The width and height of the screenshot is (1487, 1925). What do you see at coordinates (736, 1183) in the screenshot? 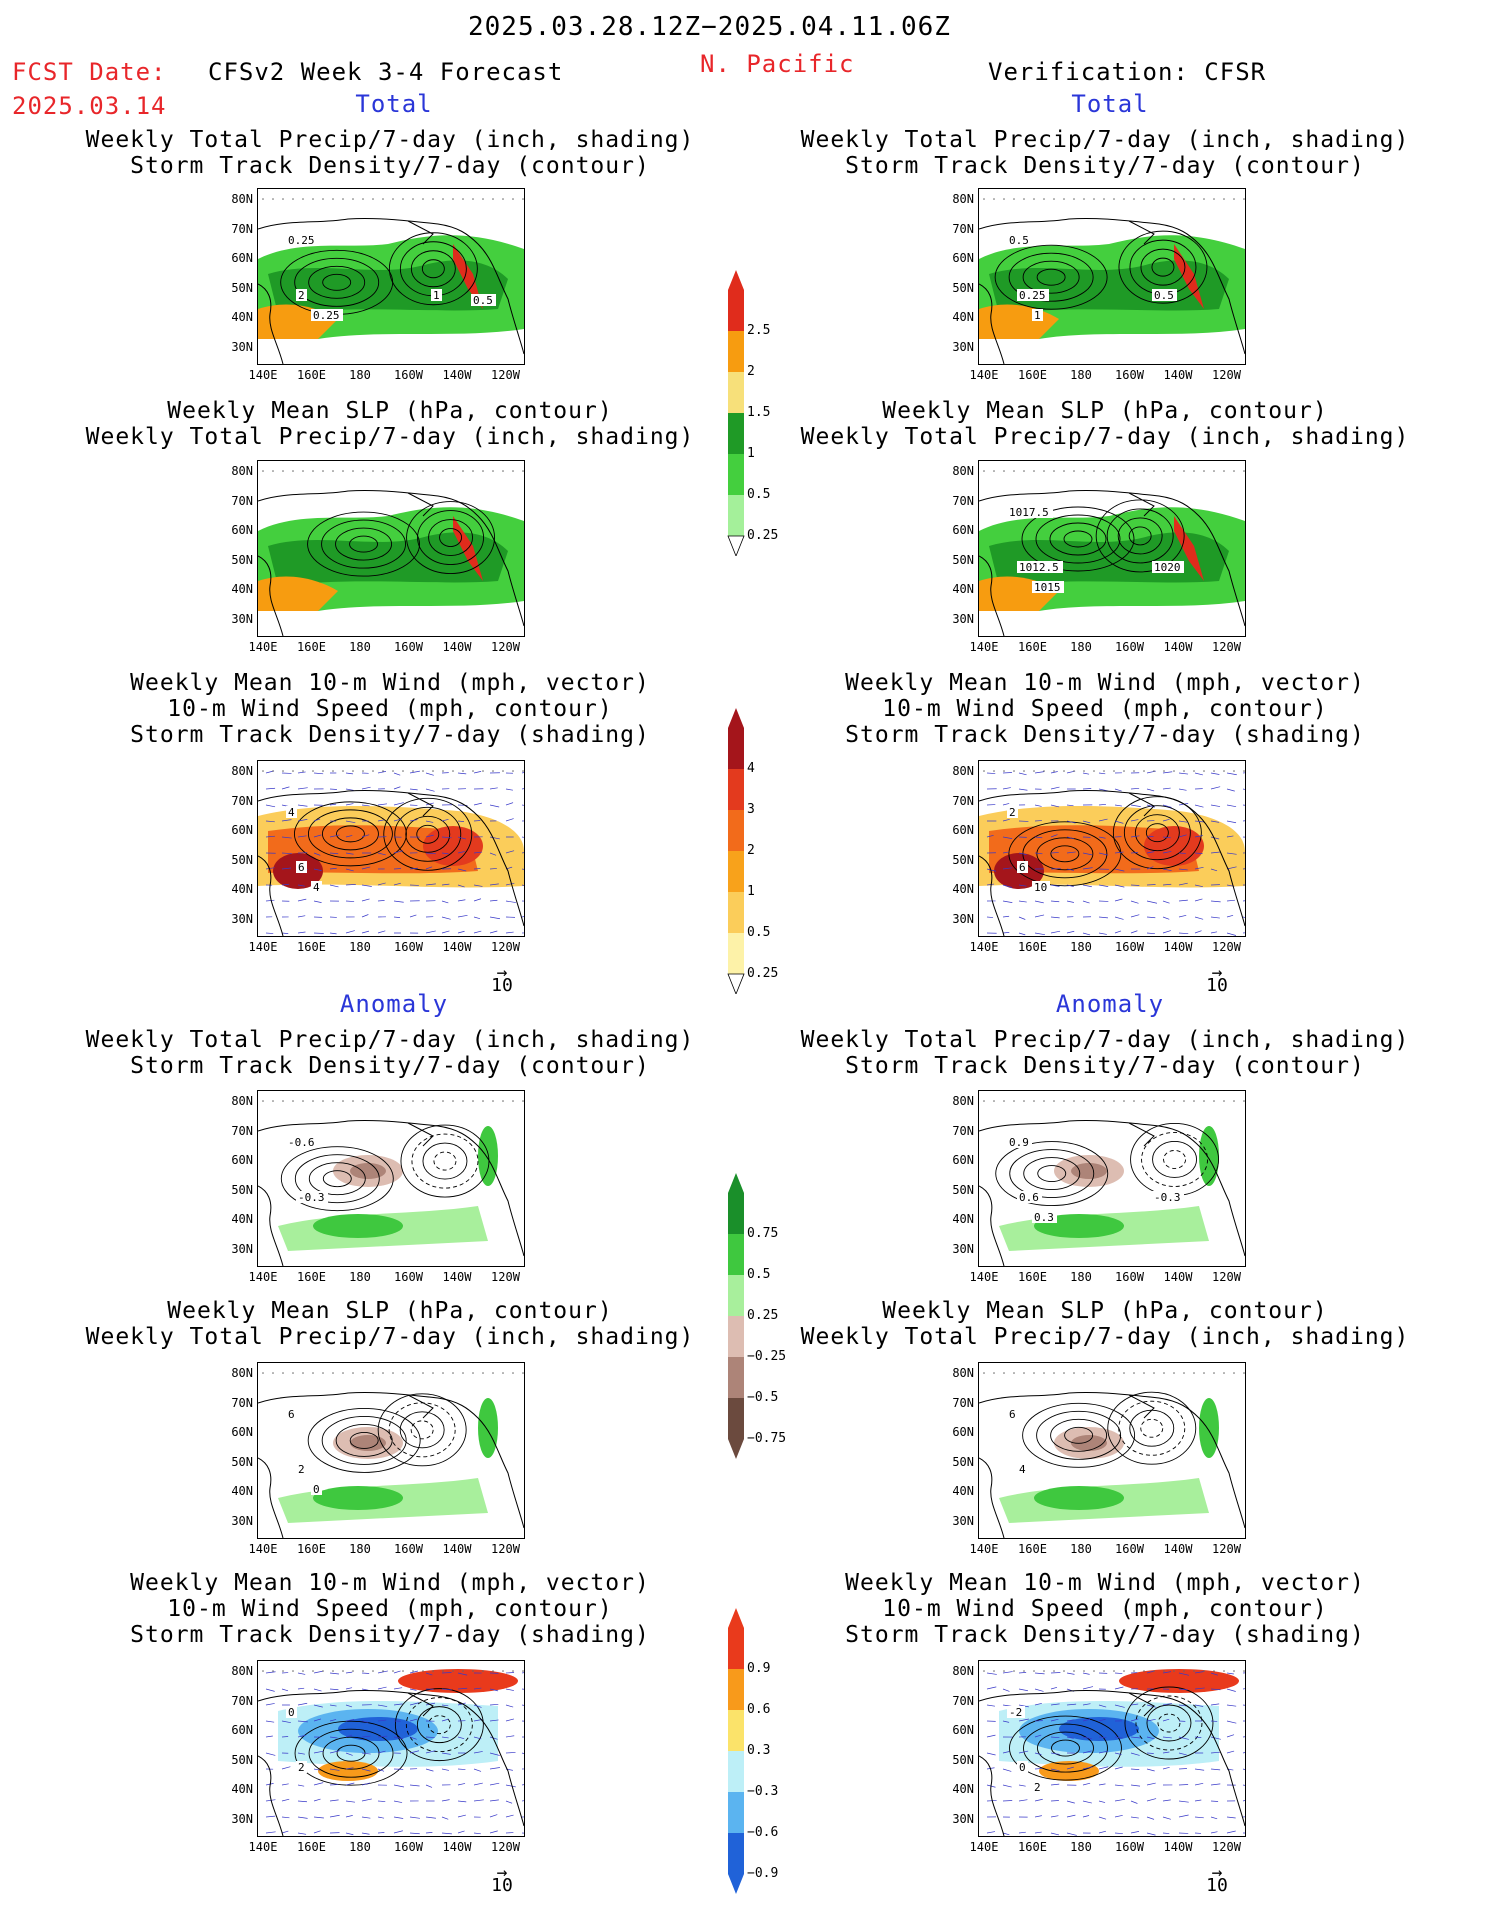
I see `colorbar-cap` at bounding box center [736, 1183].